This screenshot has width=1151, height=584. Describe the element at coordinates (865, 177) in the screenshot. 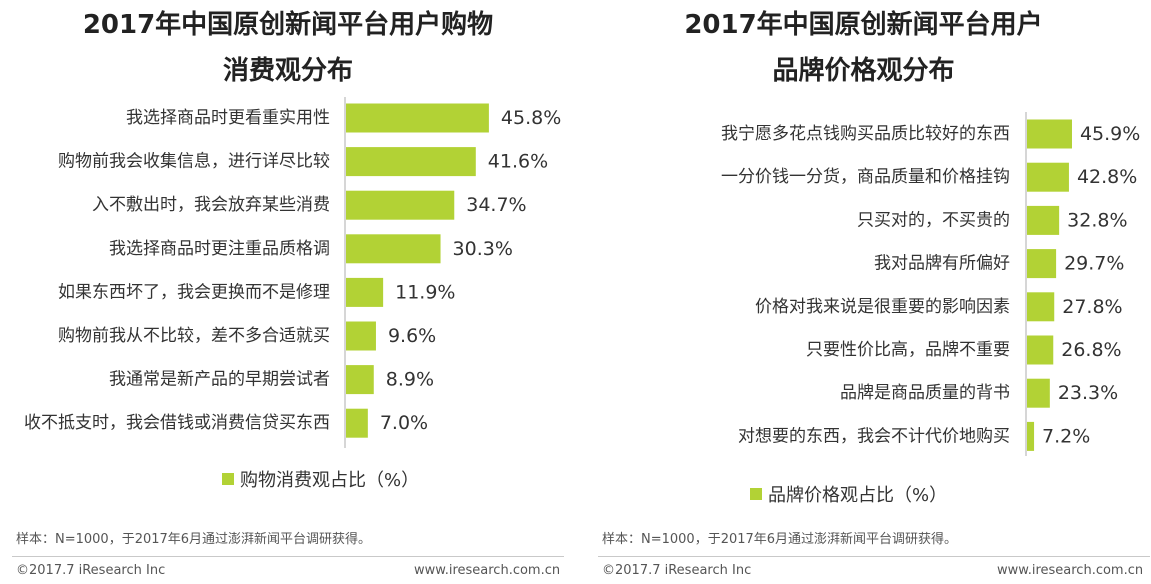

I see `right-chart-category-label: 一分价钱一分货，商品质量和价格挂钩` at that location.